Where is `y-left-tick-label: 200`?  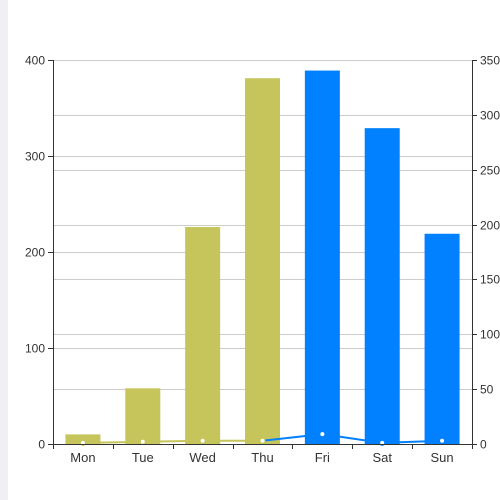 y-left-tick-label: 200 is located at coordinates (35, 253).